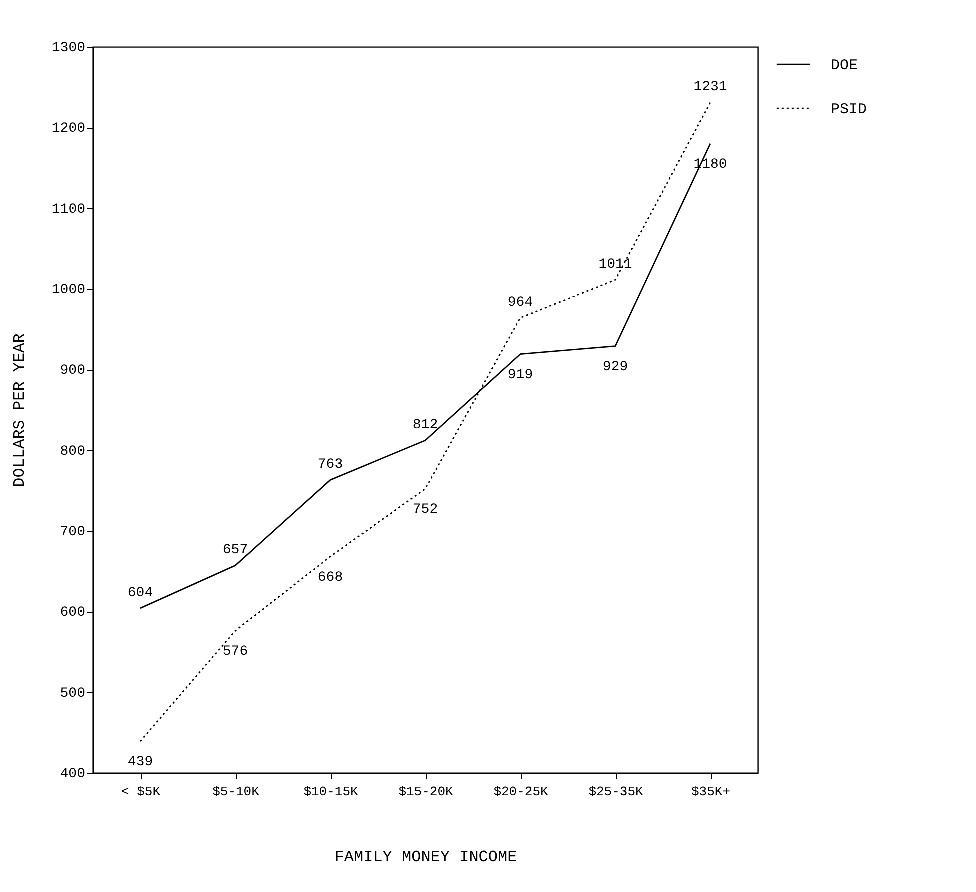 The image size is (976, 892). Describe the element at coordinates (711, 88) in the screenshot. I see `data-label: 1231` at that location.